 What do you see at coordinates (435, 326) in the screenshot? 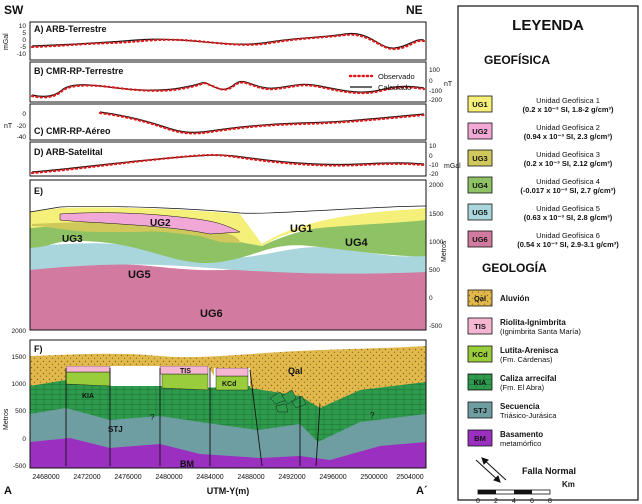
I see `panel-e-tick: -500` at bounding box center [435, 326].